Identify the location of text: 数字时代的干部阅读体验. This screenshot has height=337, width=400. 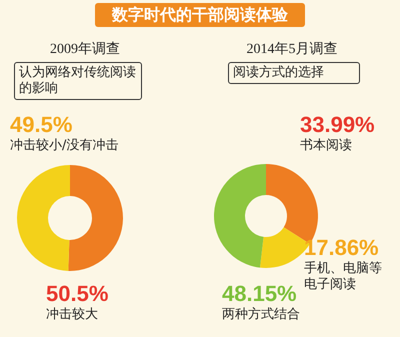
(200, 15).